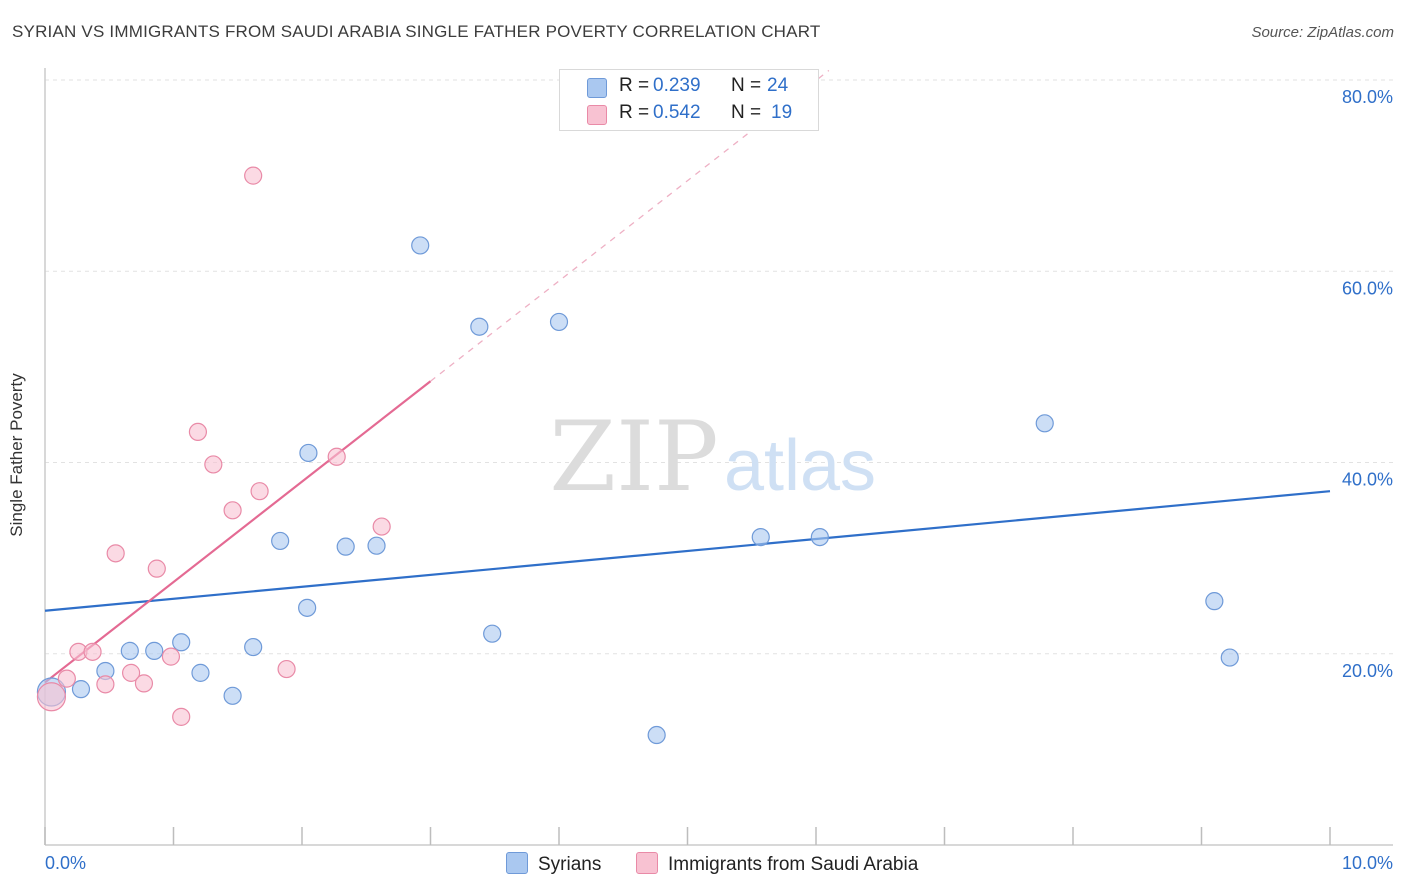  I want to click on legend-swatch-syrians, so click(597, 88).